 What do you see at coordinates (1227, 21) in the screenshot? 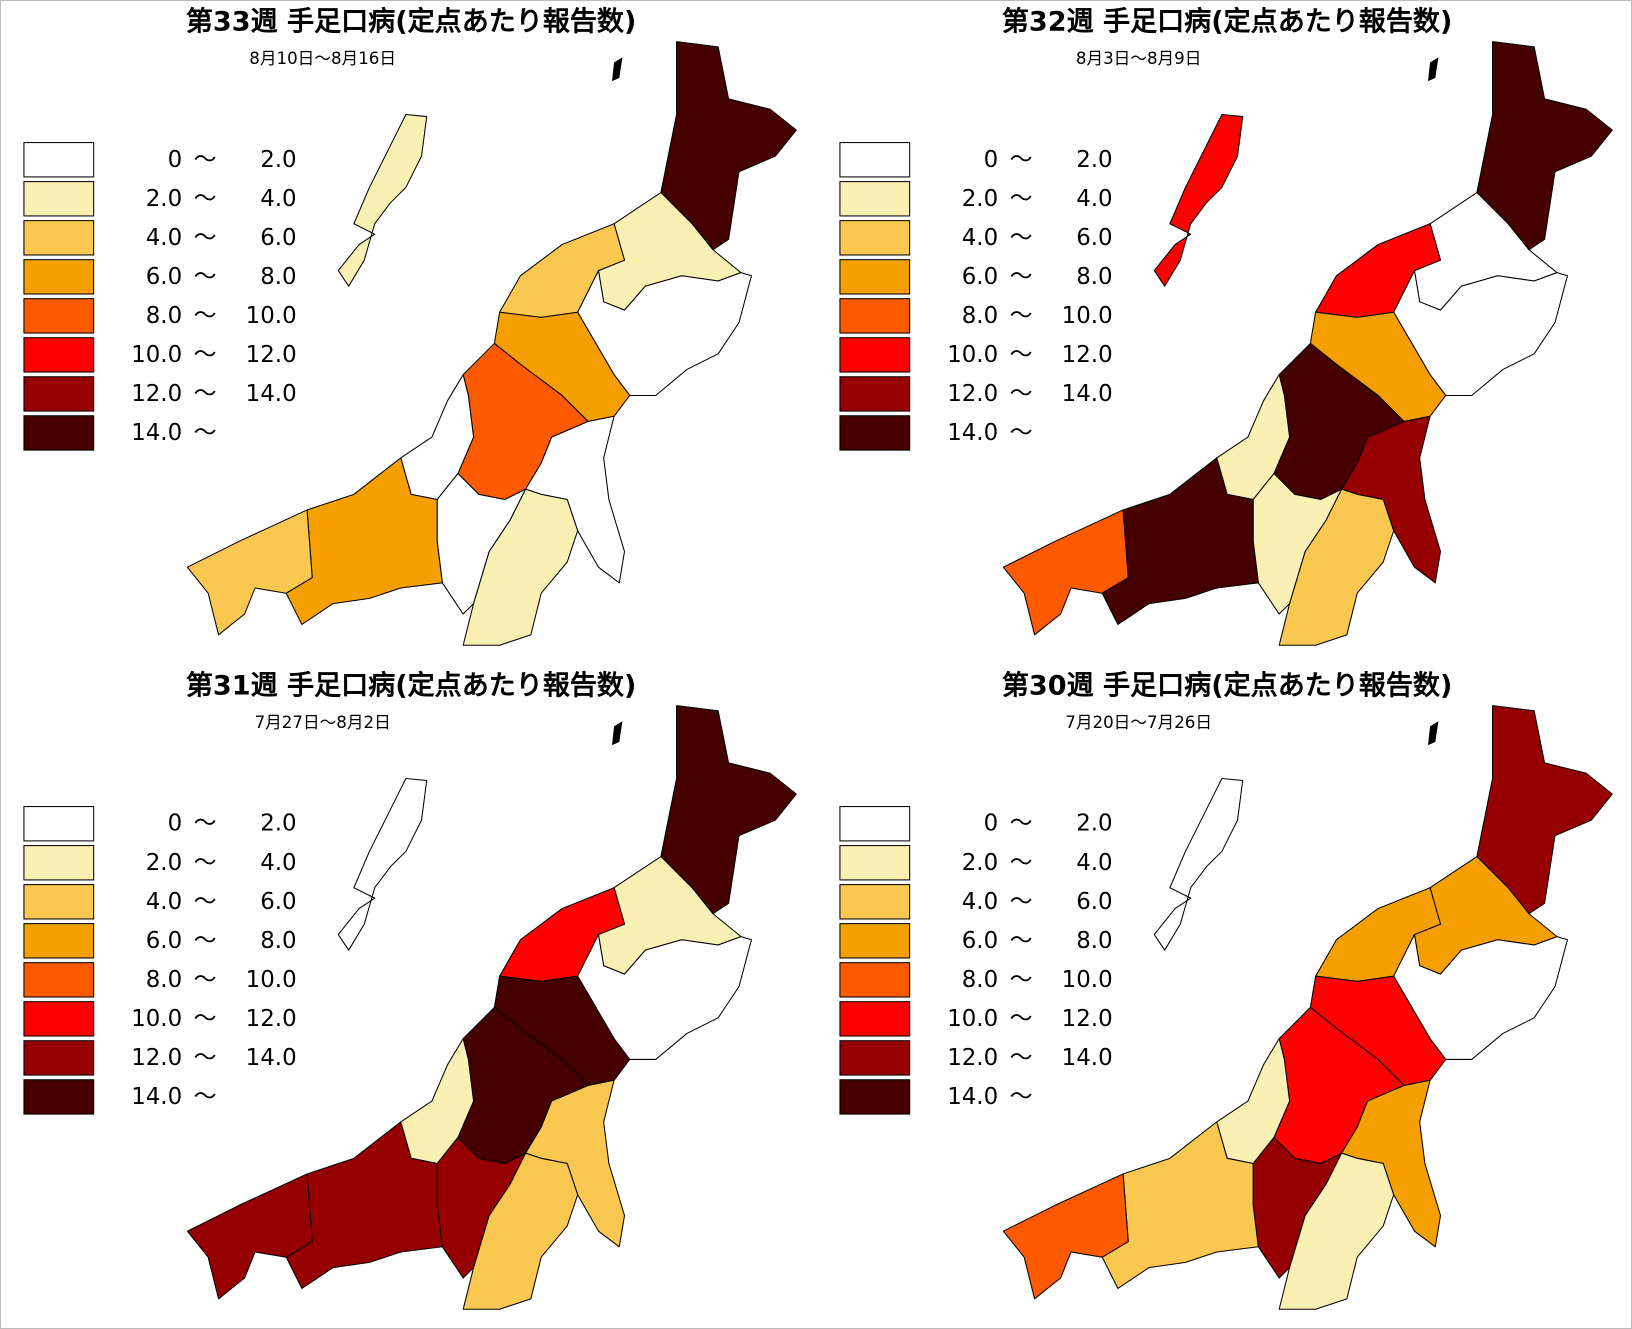
I see `panel-title: 第32週 手足口病(定点あたり報告数)` at bounding box center [1227, 21].